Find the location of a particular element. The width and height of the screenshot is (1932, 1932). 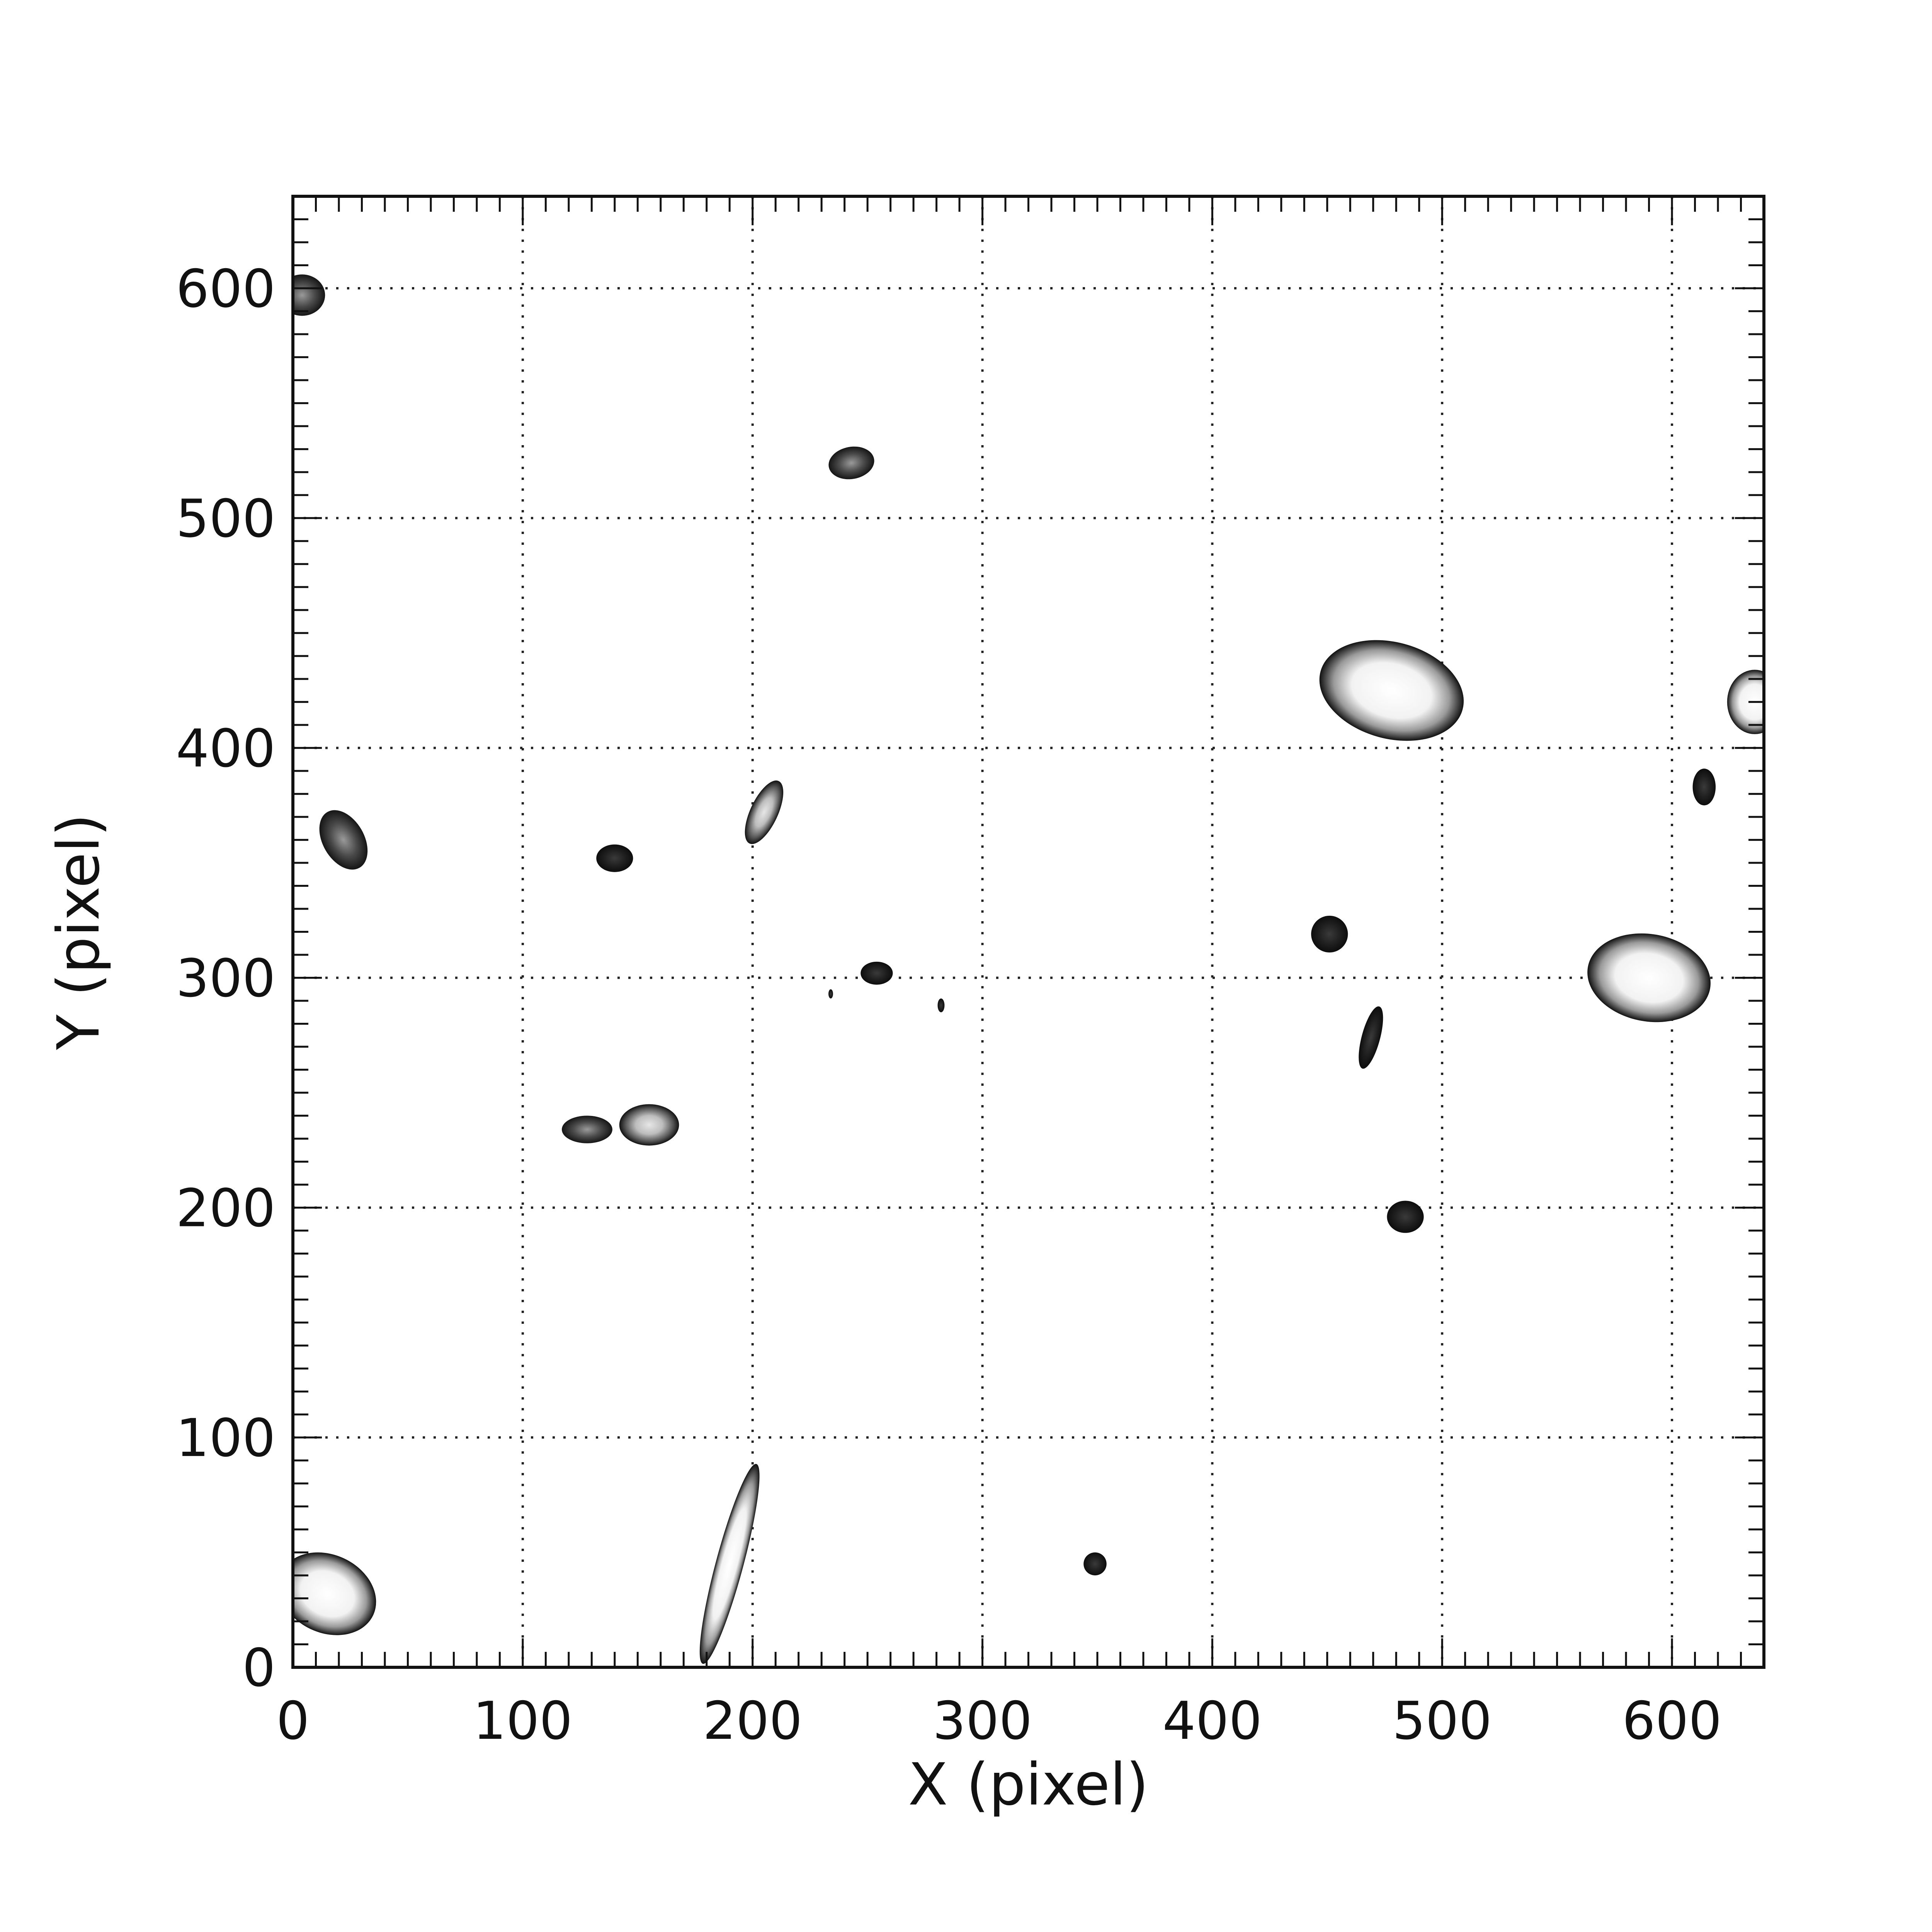

y-tick-label: 0 is located at coordinates (259, 1668).